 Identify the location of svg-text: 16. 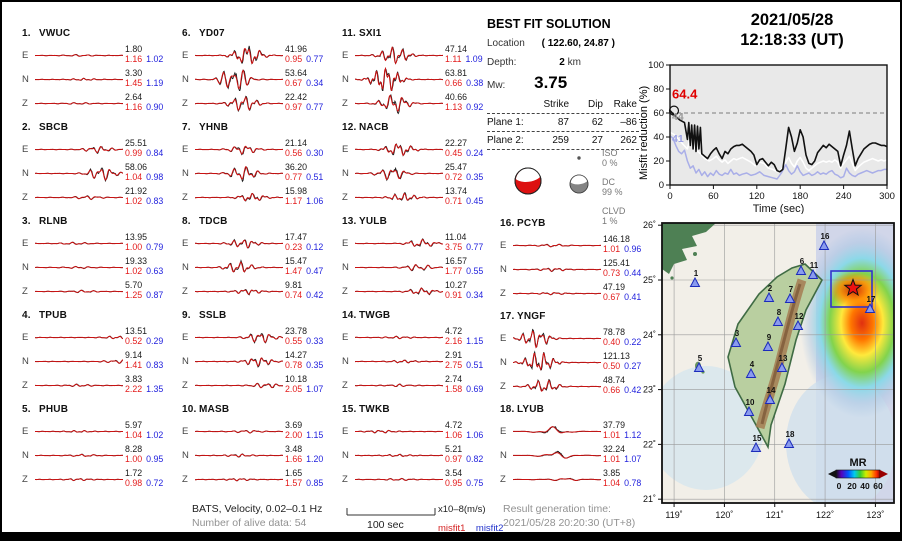
(825, 236).